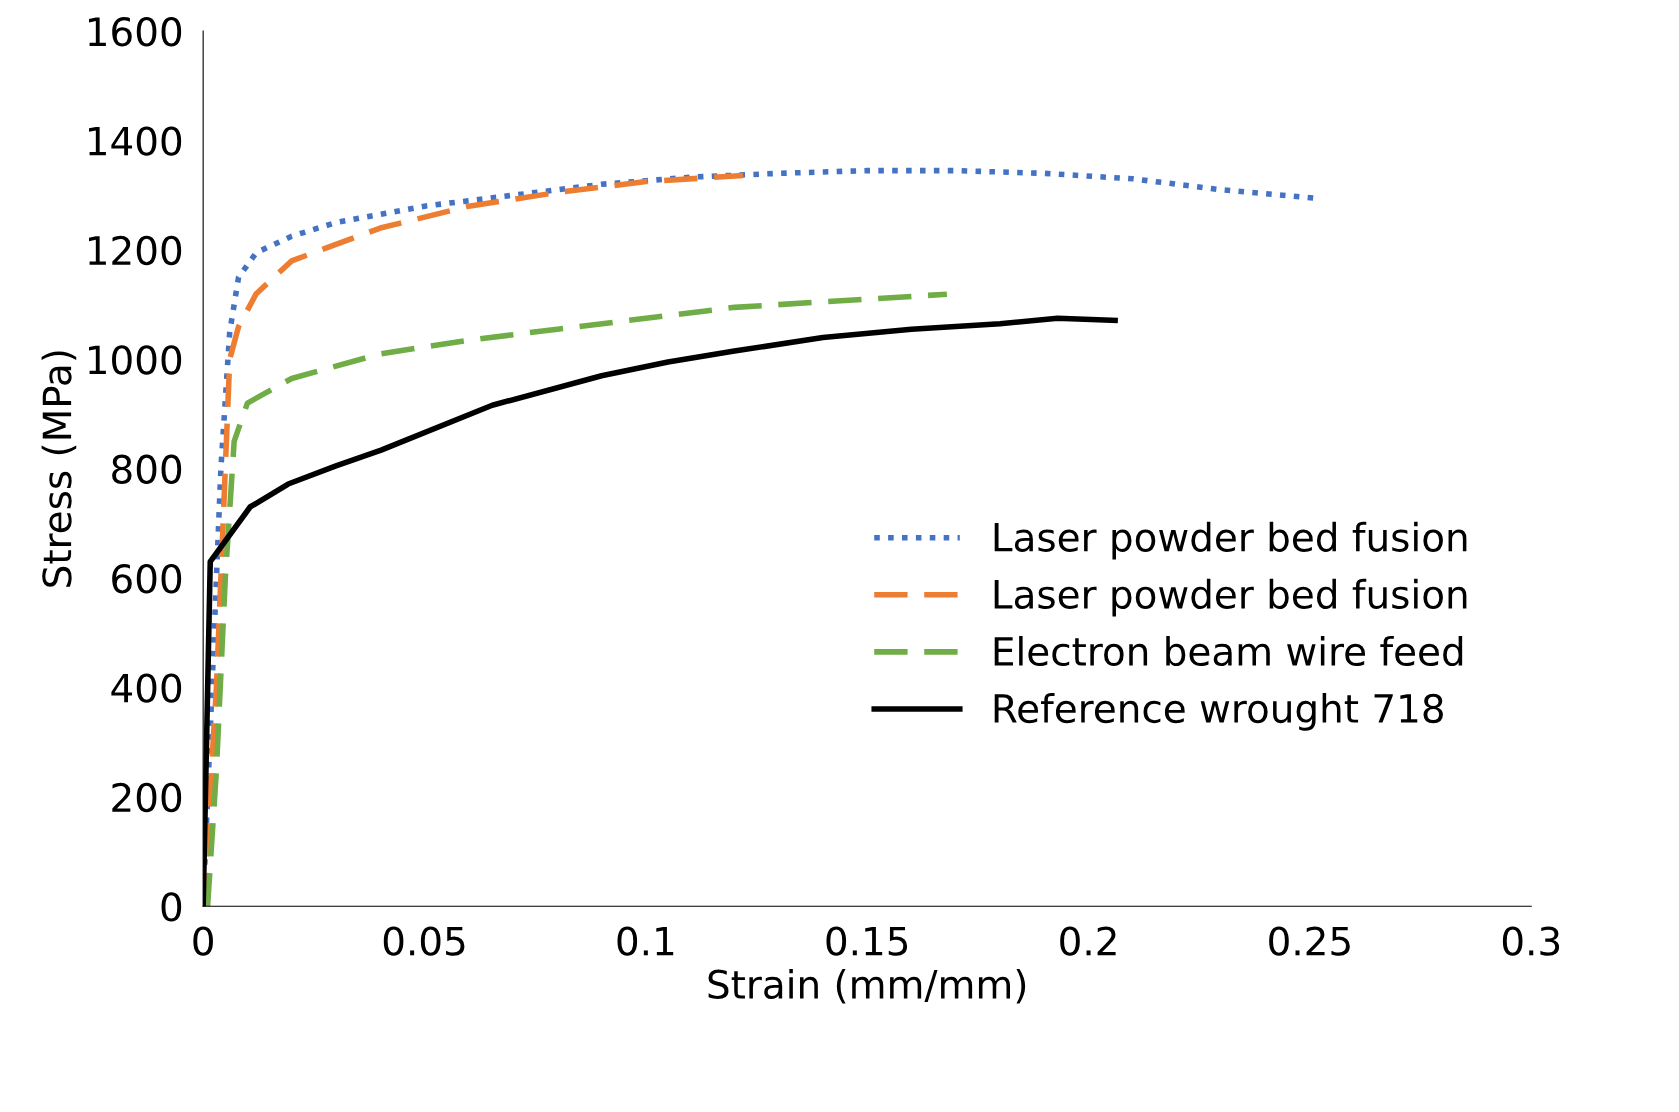  What do you see at coordinates (424, 941) in the screenshot?
I see `x-tick-label: 0.05` at bounding box center [424, 941].